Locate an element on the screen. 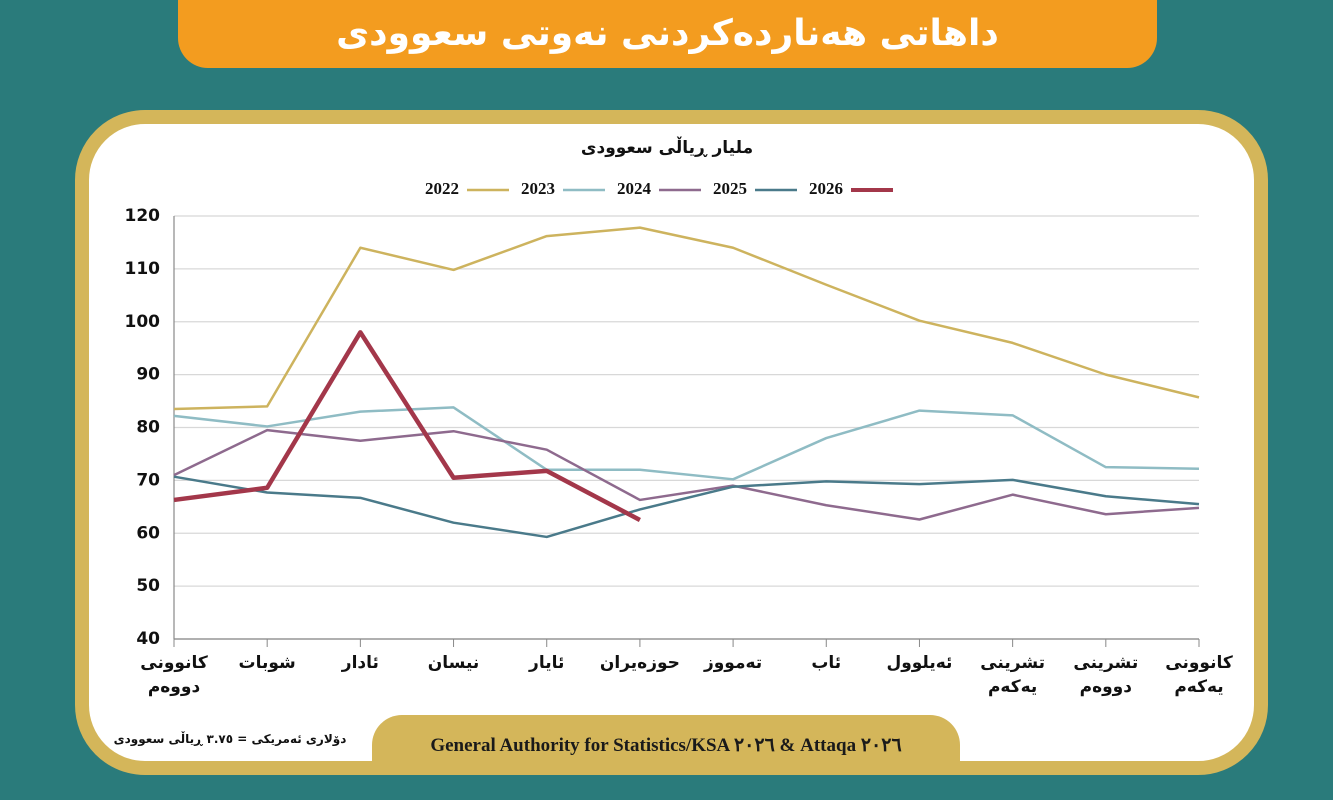  footnote: دۆلاری ئەمریکی = ٣.٧٥ ڕیاڵی سعوودی is located at coordinates (230, 739).